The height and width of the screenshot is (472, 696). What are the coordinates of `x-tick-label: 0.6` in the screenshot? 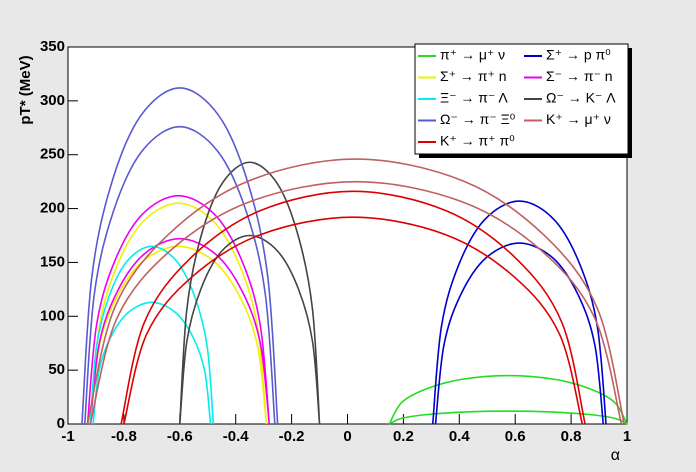 It's located at (515, 436).